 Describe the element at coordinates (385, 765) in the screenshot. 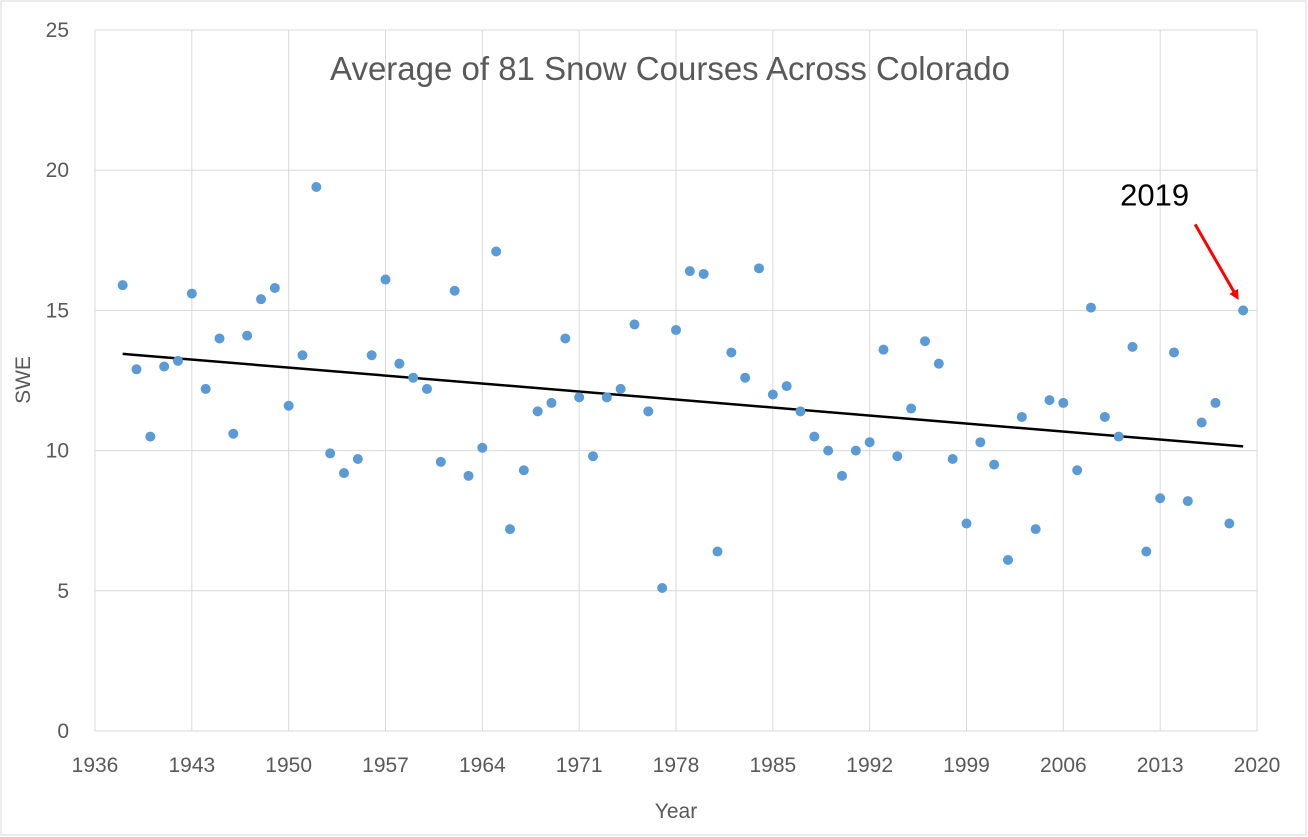

I see `x-tick-label: 1957` at that location.